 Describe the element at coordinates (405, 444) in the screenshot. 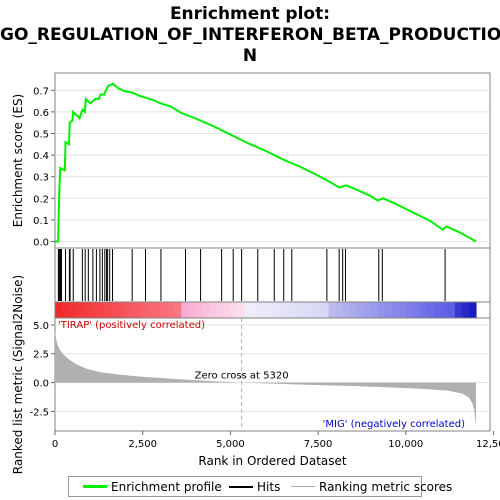

I see `x-tick-label: 10,000` at that location.